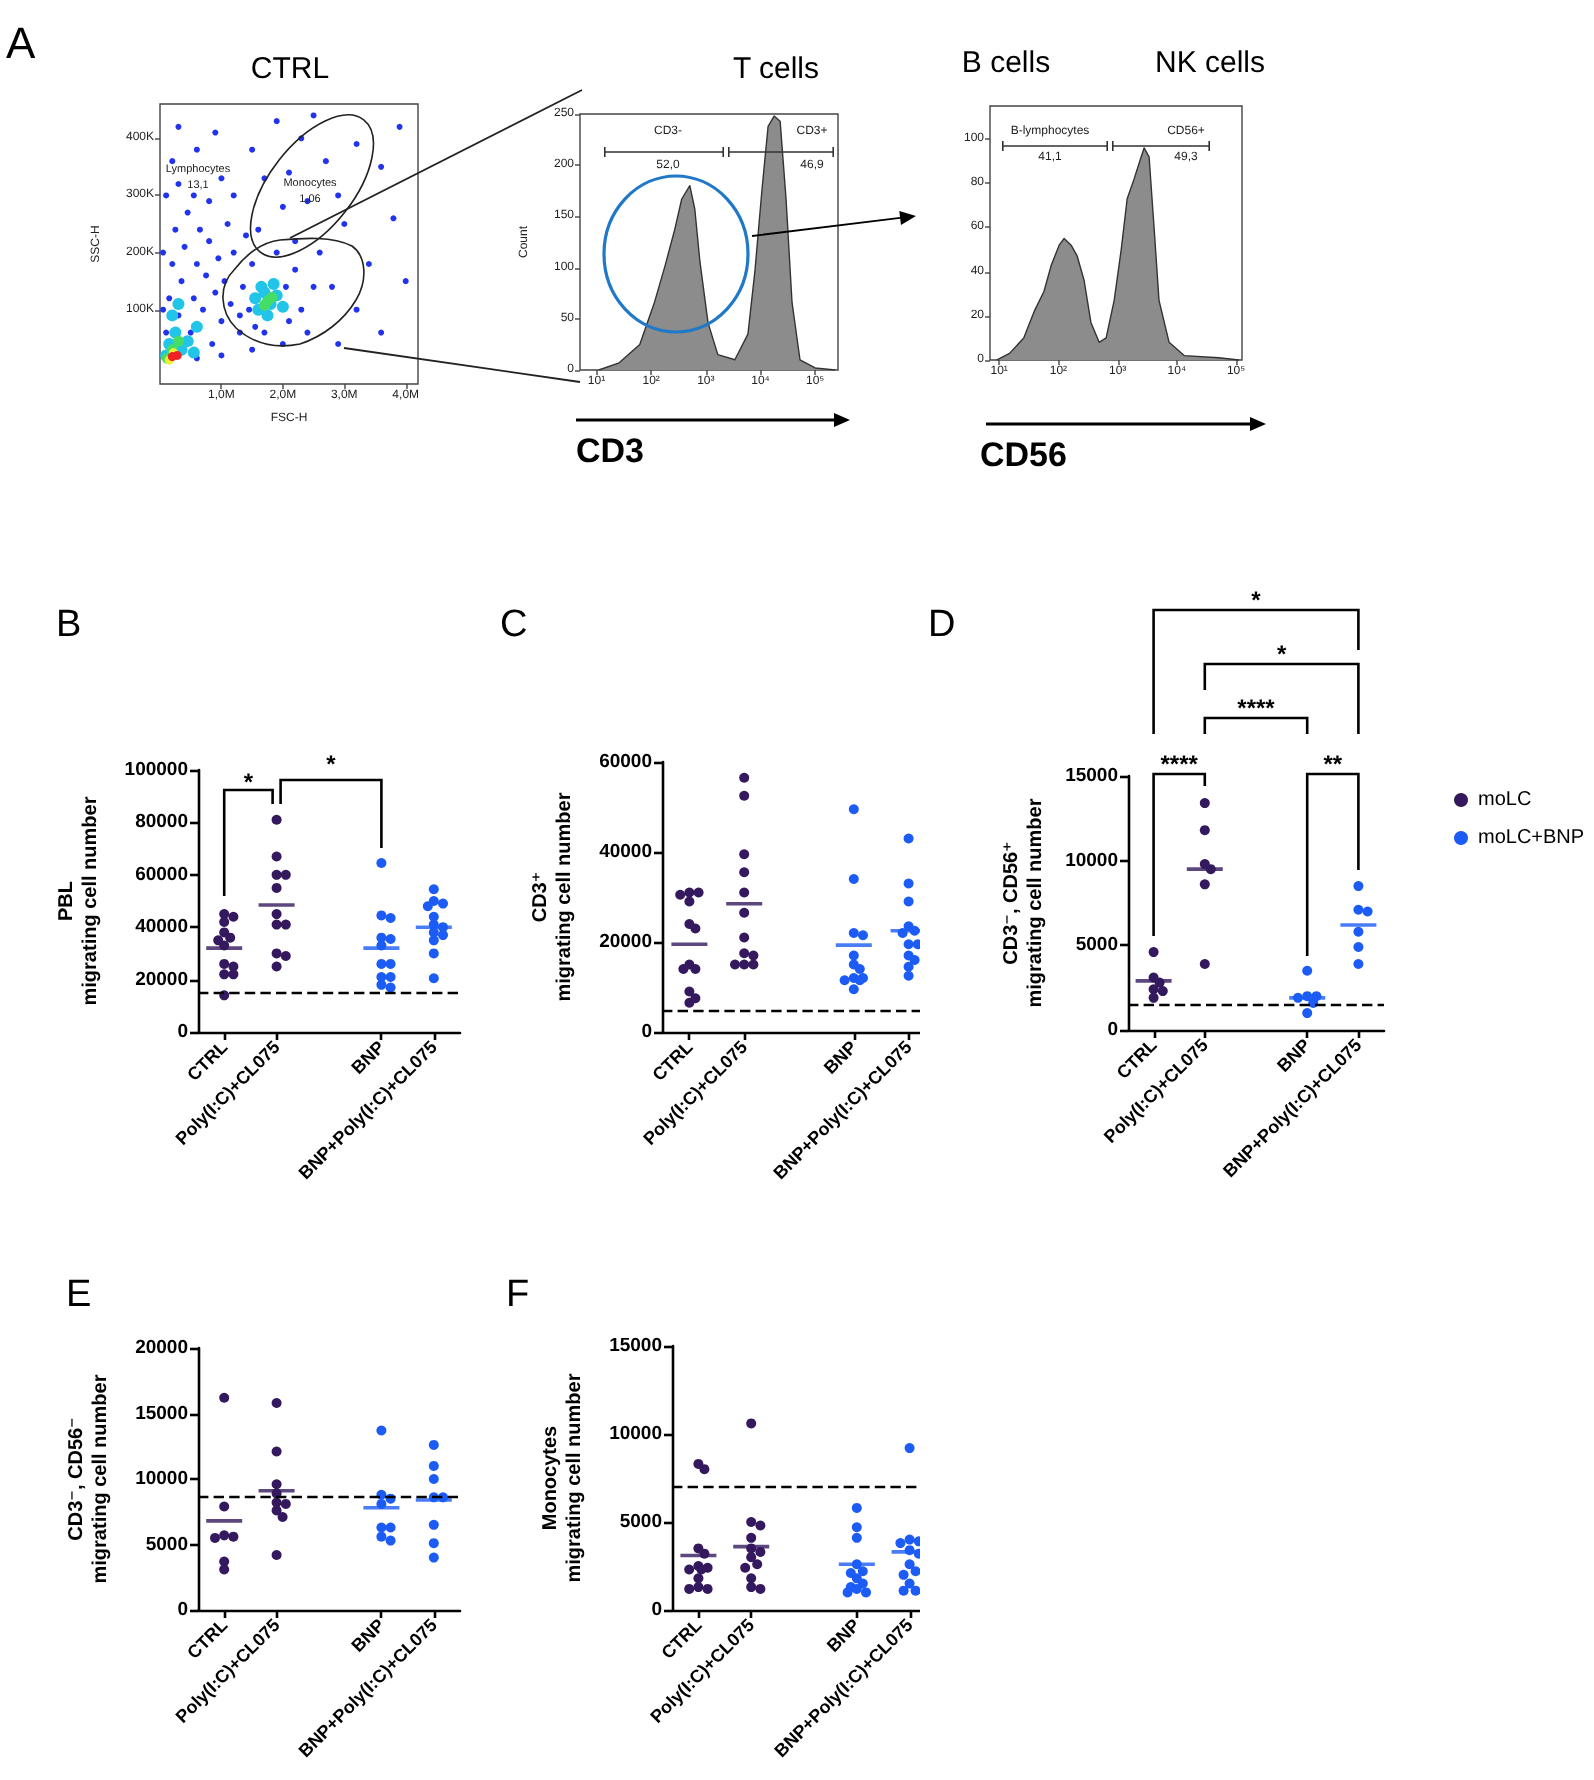 The image size is (1594, 1780). Describe the element at coordinates (69, 625) in the screenshot. I see `chart-title: B` at that location.